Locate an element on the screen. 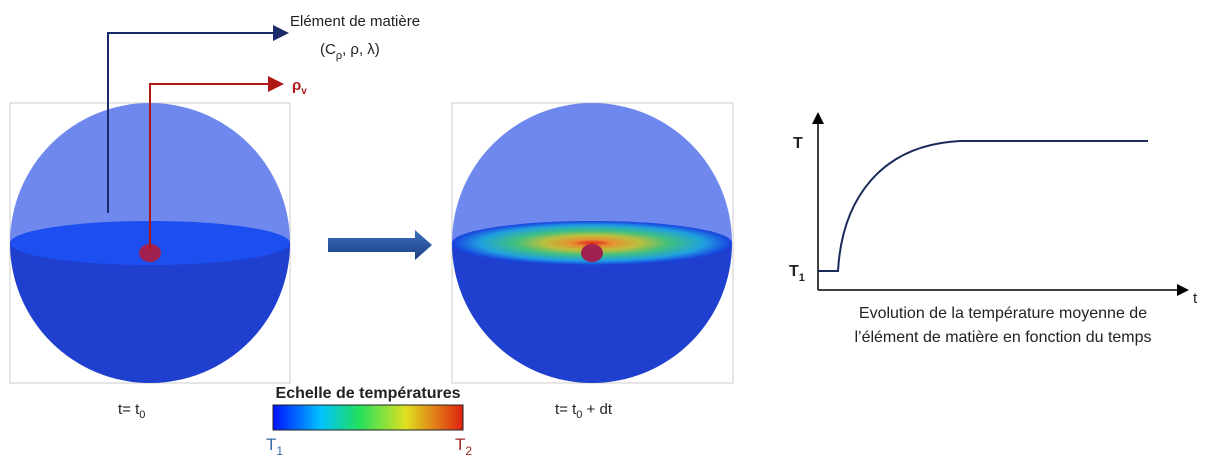 Image resolution: width=1207 pixels, height=457 pixels. right-caption: t= t0 + dt is located at coordinates (584, 411).